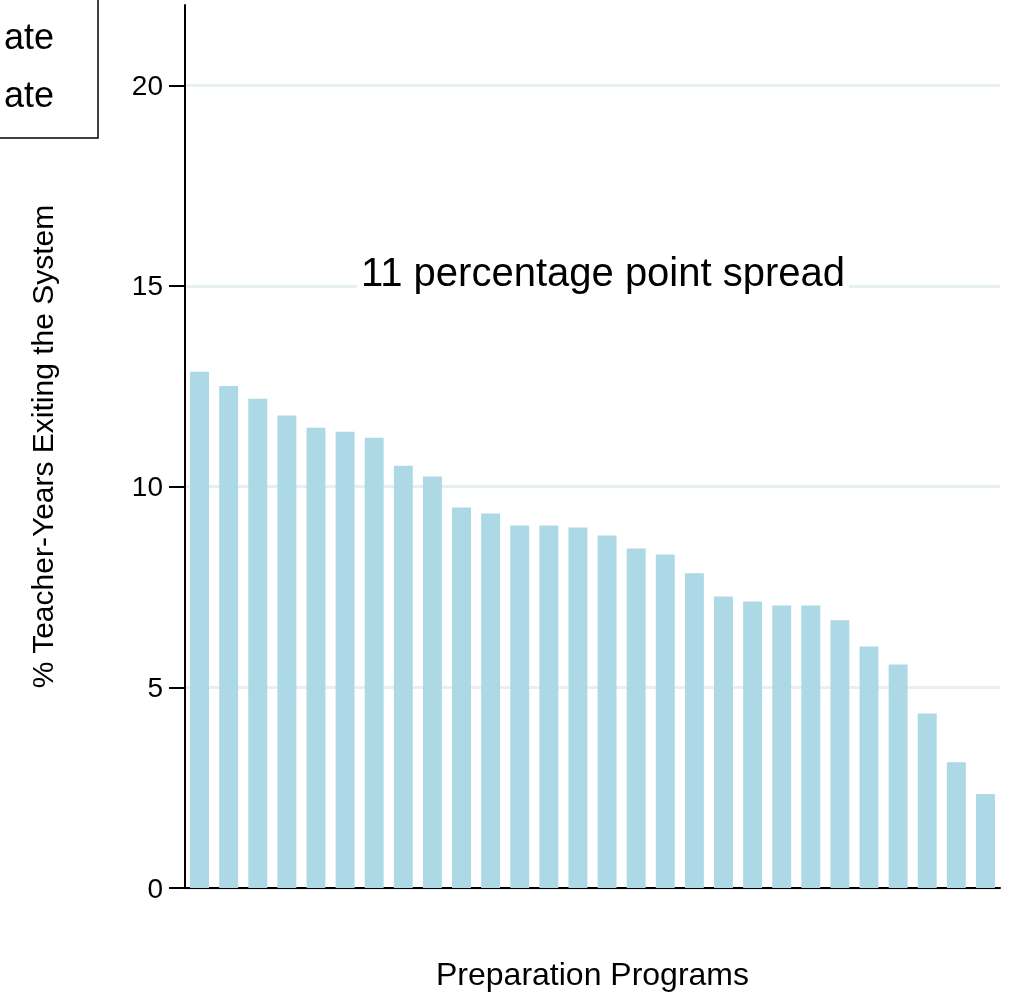 This screenshot has width=1029, height=996. Describe the element at coordinates (147, 85) in the screenshot. I see `y-tick-label: 20` at that location.